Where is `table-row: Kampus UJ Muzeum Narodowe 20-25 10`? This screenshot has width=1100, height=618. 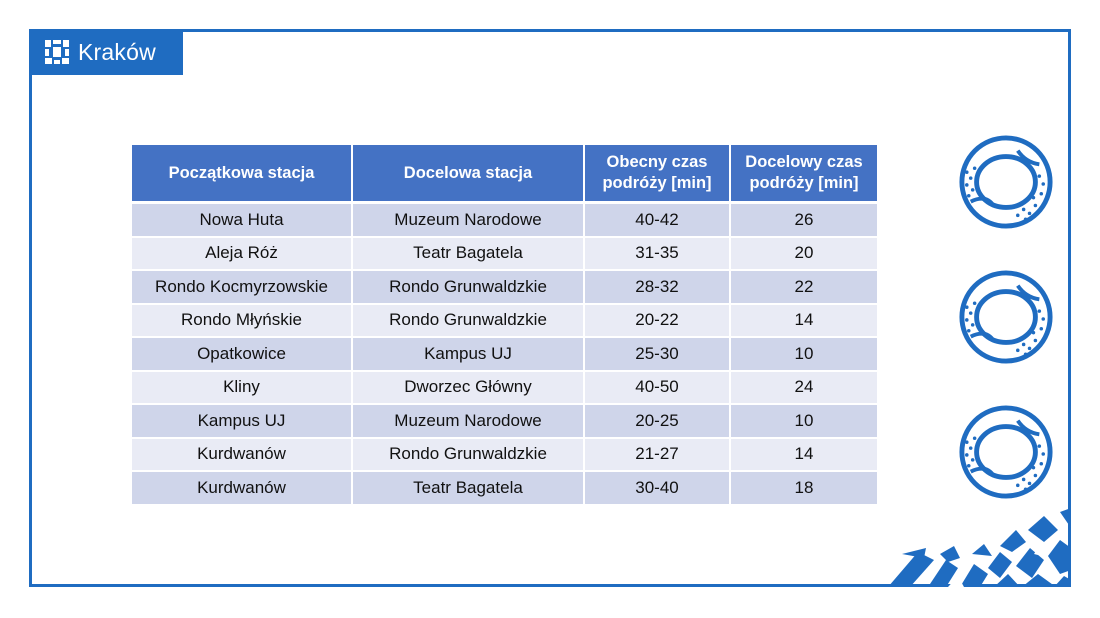 table-row: Kampus UJ Muzeum Narodowe 20-25 10 is located at coordinates (504, 421).